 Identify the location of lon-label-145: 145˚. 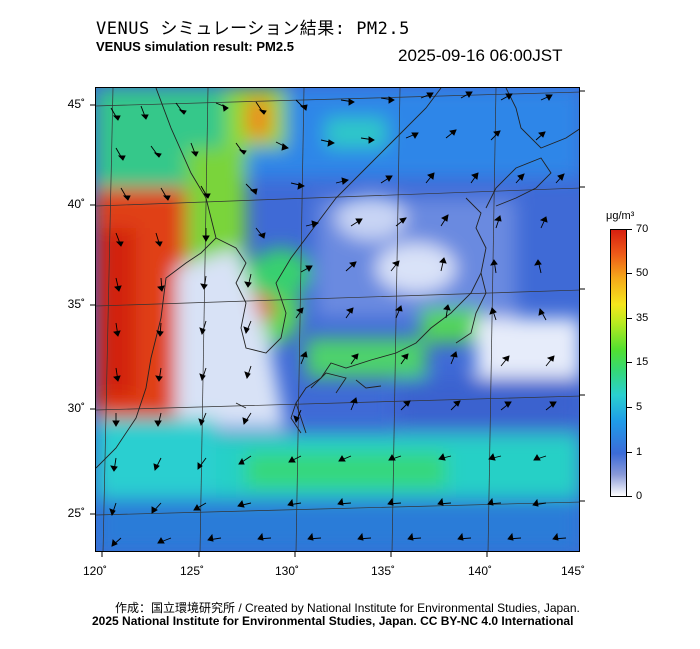
(573, 571).